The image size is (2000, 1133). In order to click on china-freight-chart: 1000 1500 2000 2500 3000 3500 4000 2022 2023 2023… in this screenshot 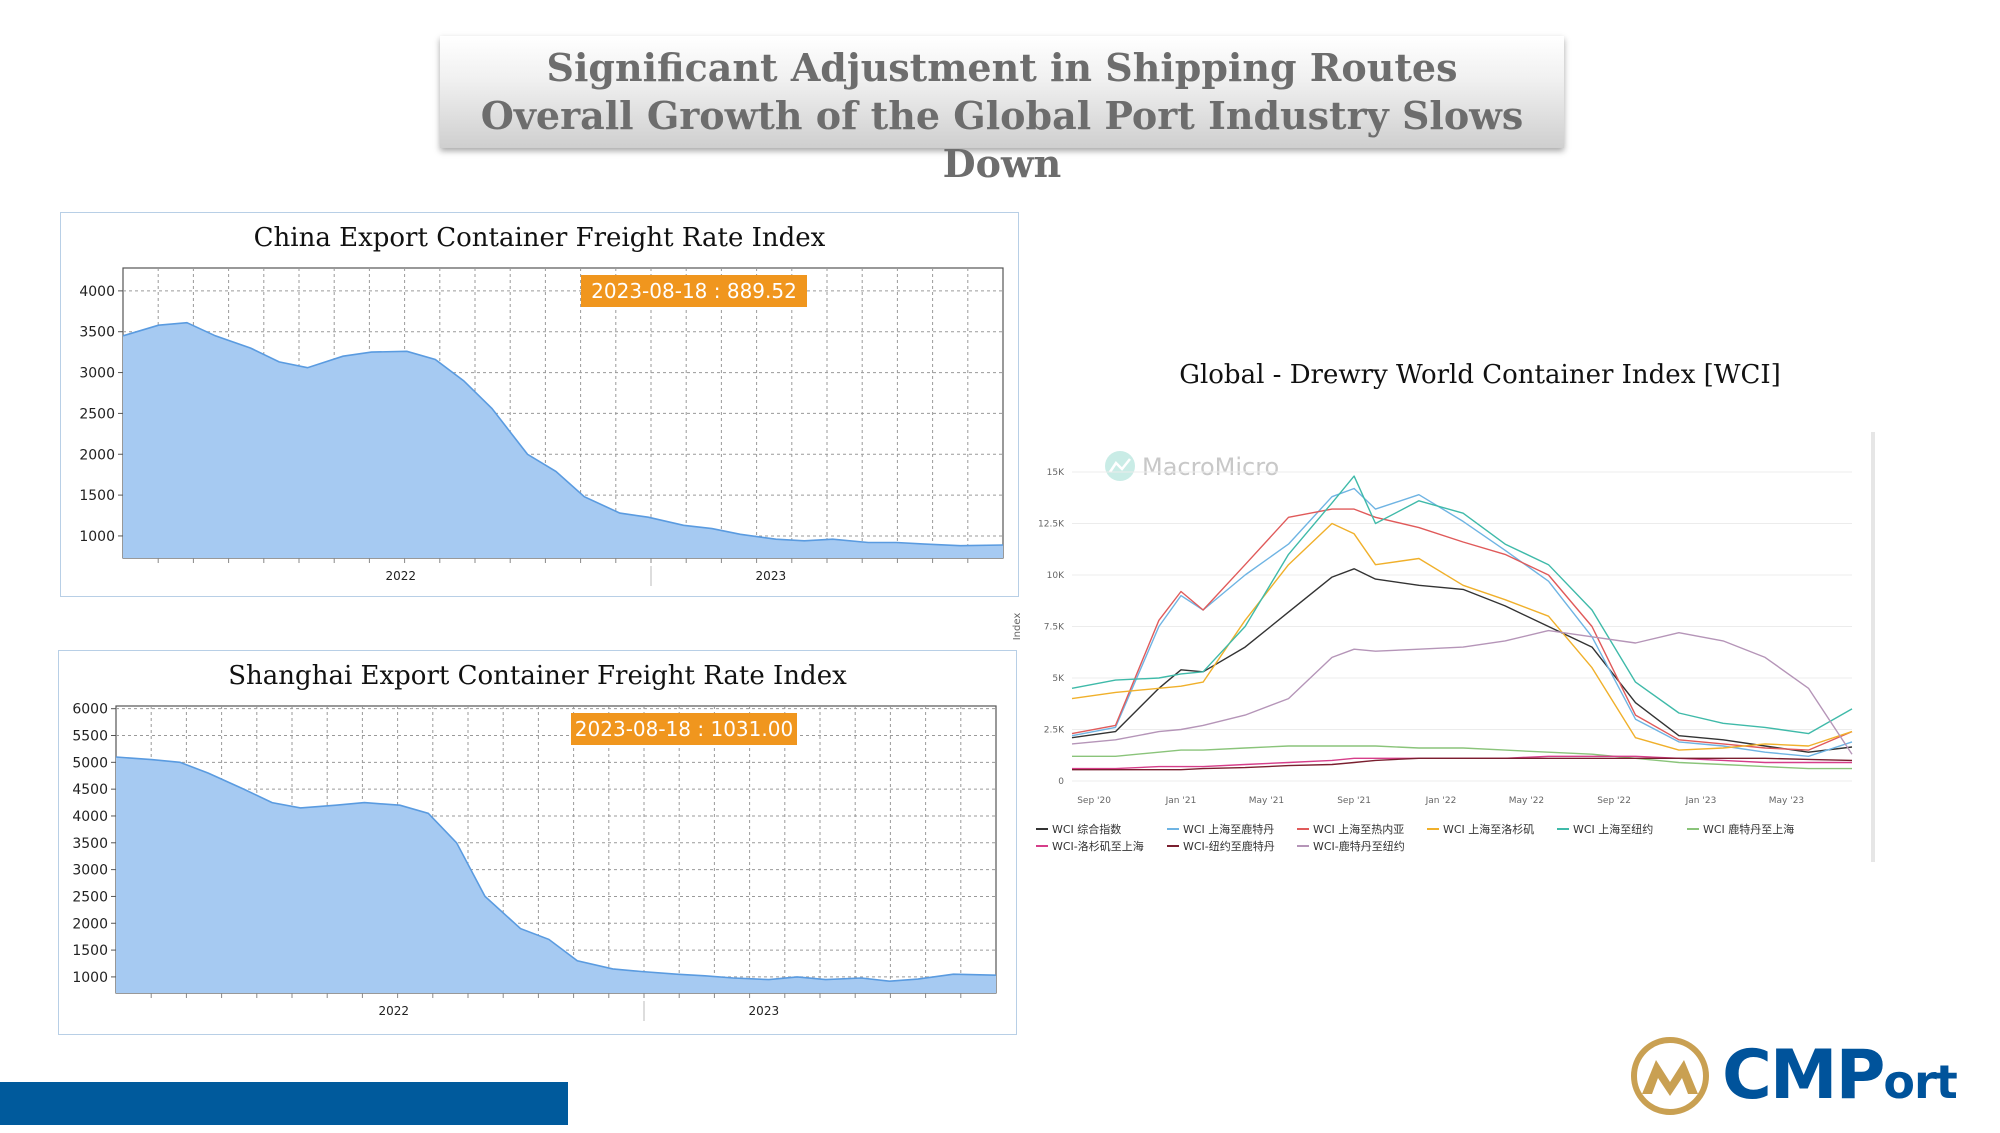, I will do `click(541, 426)`.